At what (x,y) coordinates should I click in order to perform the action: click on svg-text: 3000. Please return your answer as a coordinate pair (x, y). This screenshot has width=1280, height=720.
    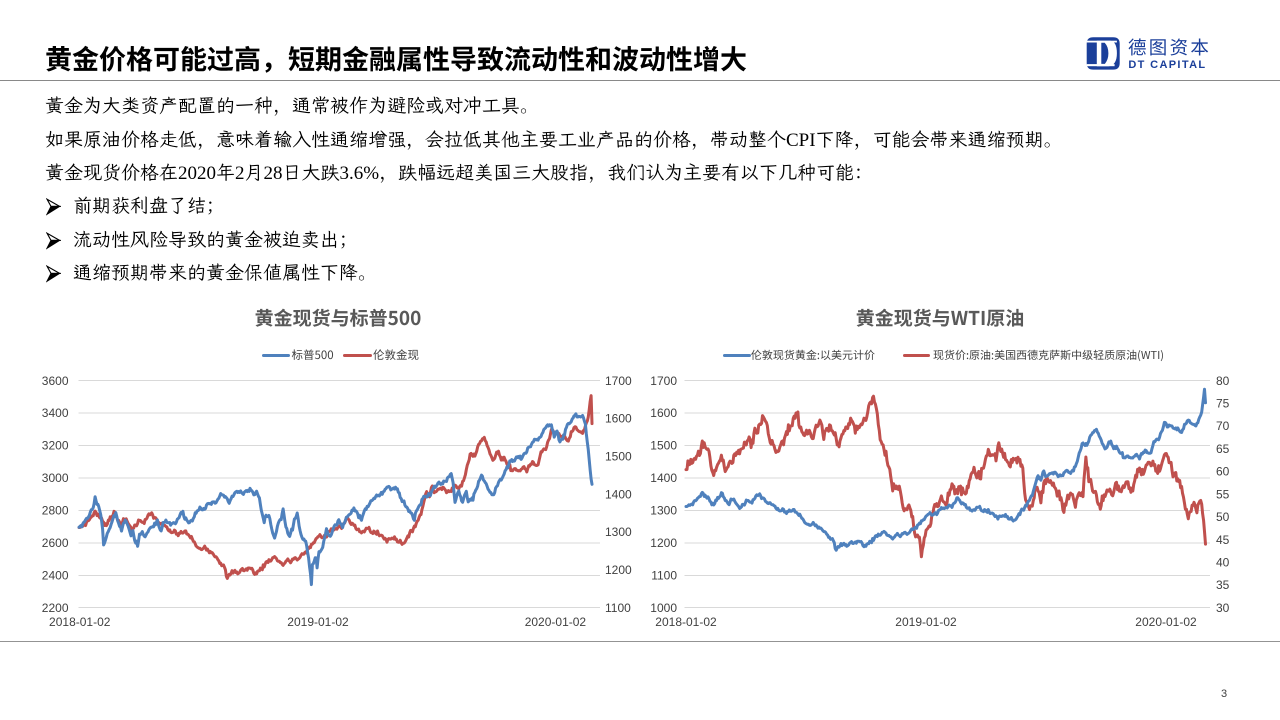
    Looking at the image, I should click on (55, 478).